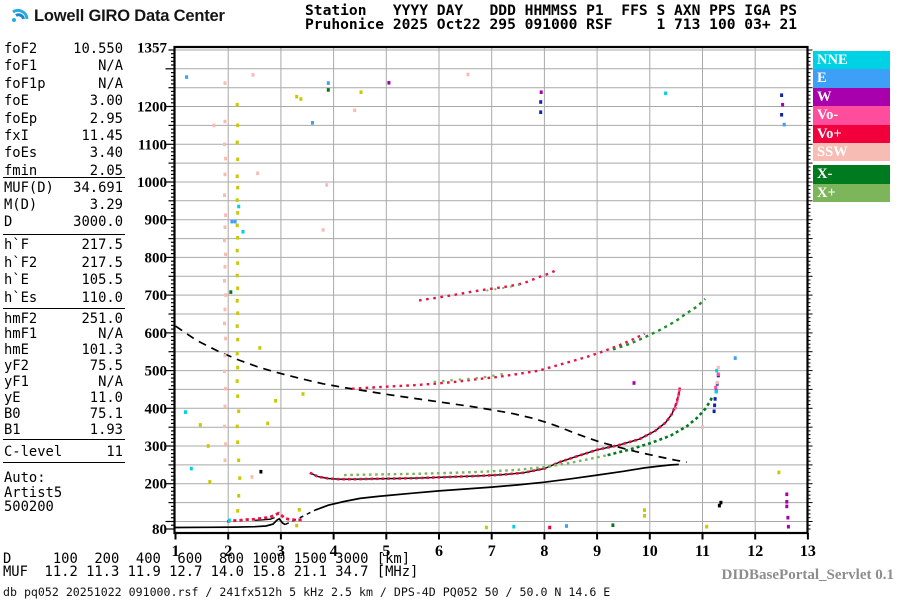  Describe the element at coordinates (106, 413) in the screenshot. I see `param-value: 75.1` at that location.